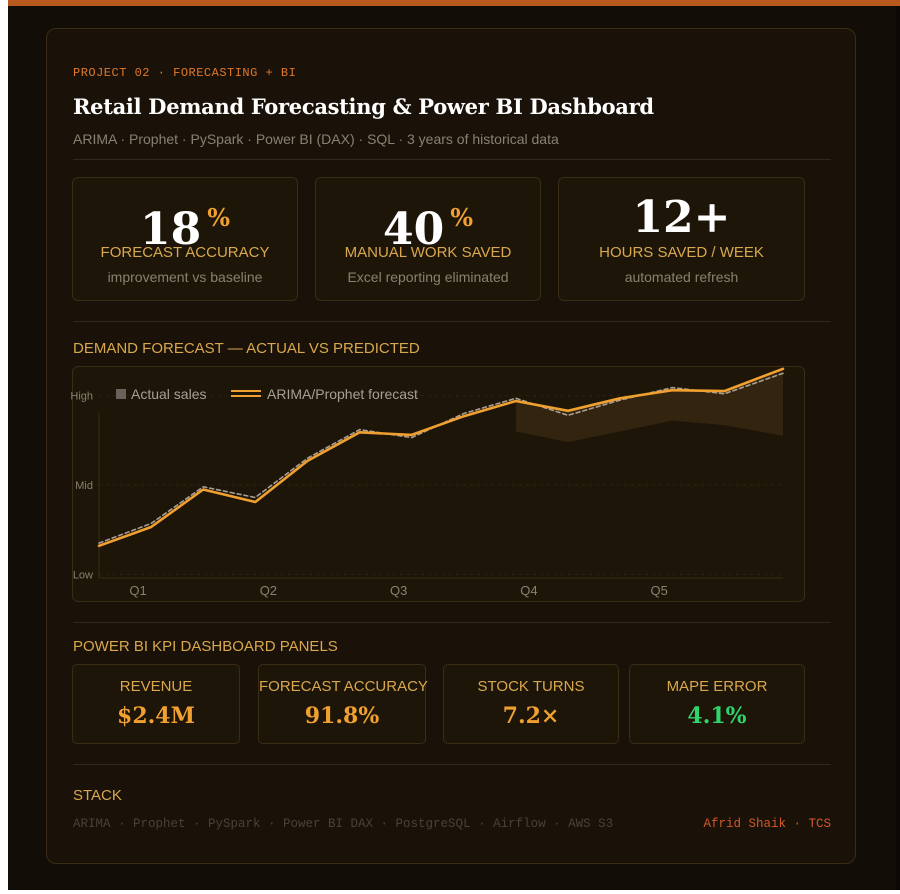 The image size is (900, 894). What do you see at coordinates (156, 716) in the screenshot?
I see `kpi-value: $2.4M` at bounding box center [156, 716].